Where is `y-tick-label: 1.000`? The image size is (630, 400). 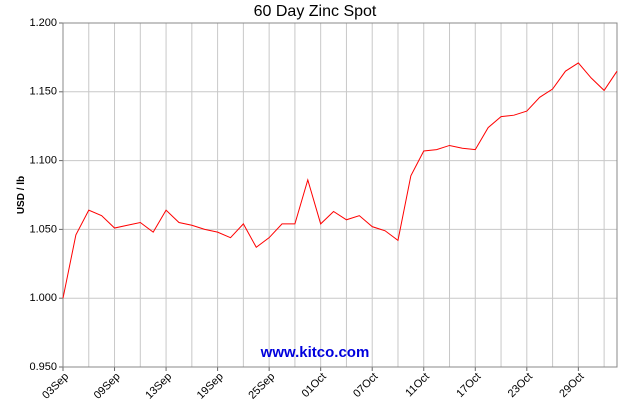 y-tick-label: 1.000 is located at coordinates (43, 298).